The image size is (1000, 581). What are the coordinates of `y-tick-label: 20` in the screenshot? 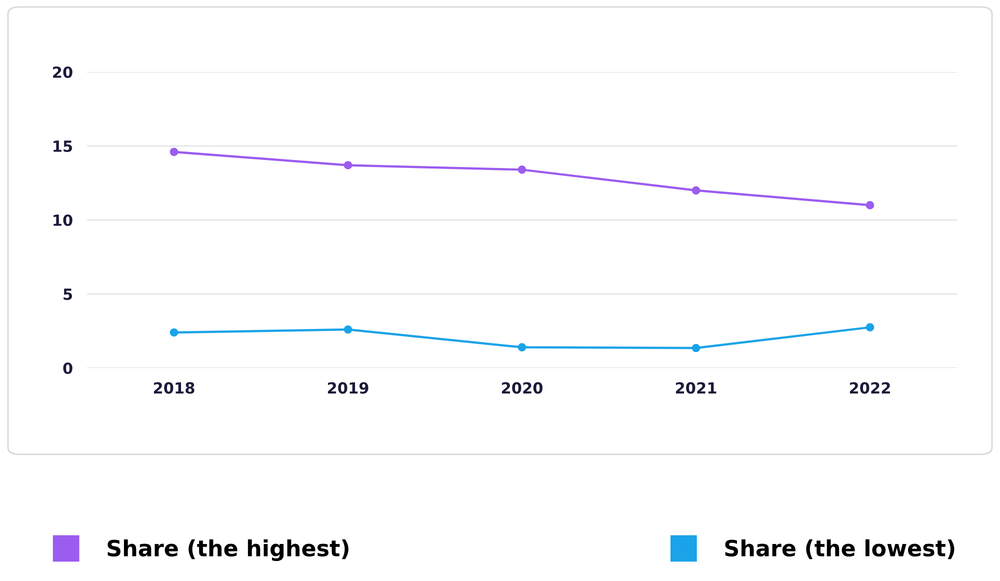 It's located at (62, 72).